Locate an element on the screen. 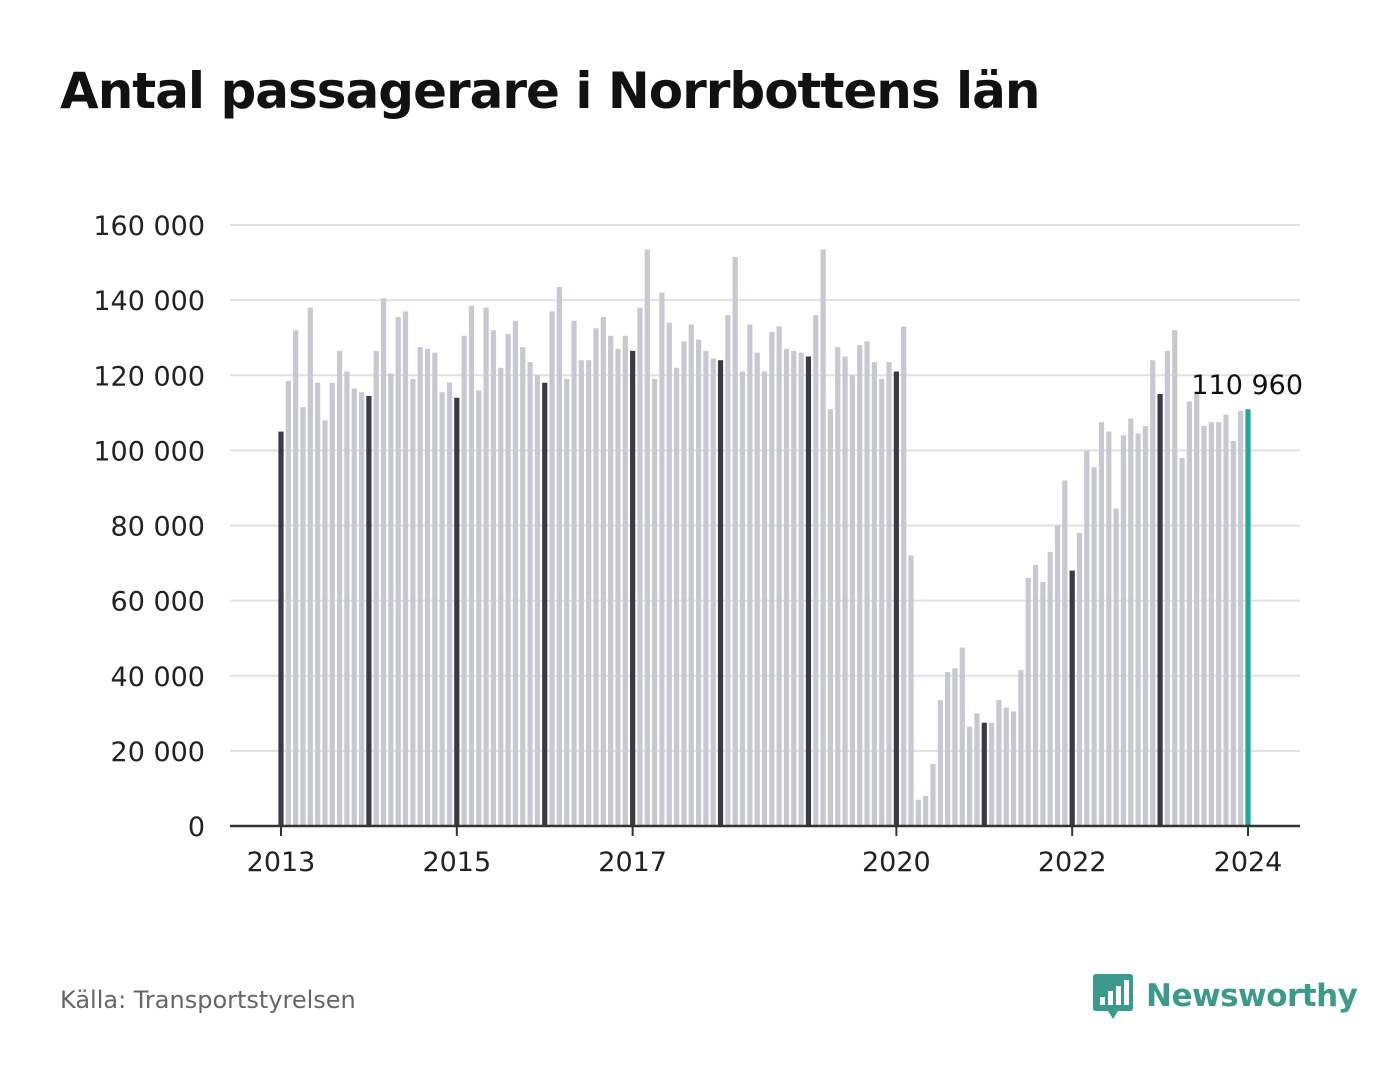 The height and width of the screenshot is (1080, 1400). y-tick-label: 160 000 is located at coordinates (149, 226).